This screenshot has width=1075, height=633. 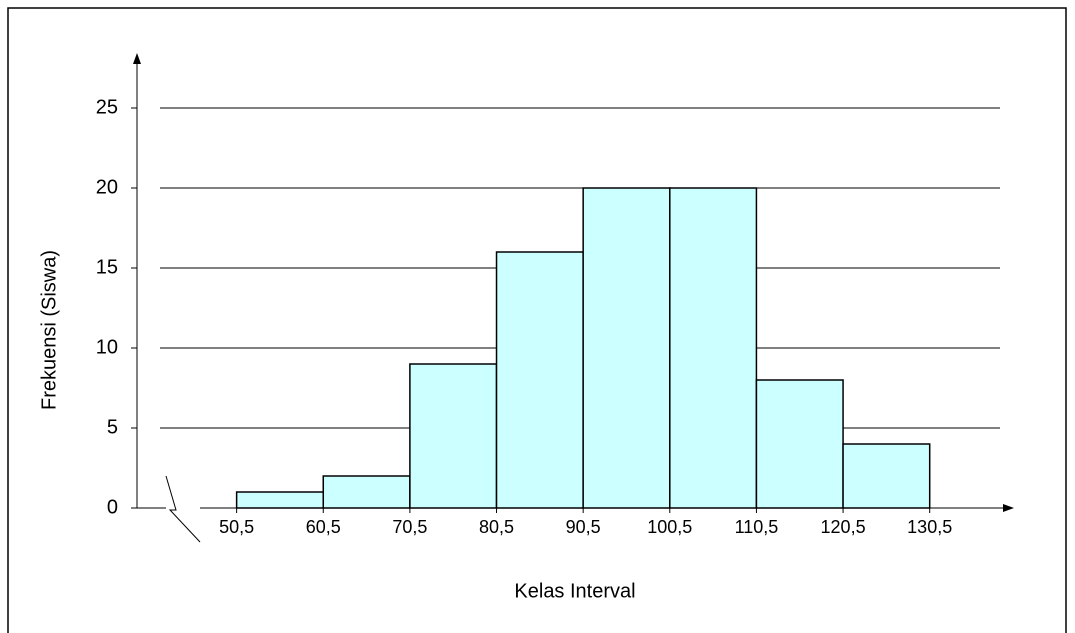 I want to click on y-tick-label: 20, so click(x=107, y=187).